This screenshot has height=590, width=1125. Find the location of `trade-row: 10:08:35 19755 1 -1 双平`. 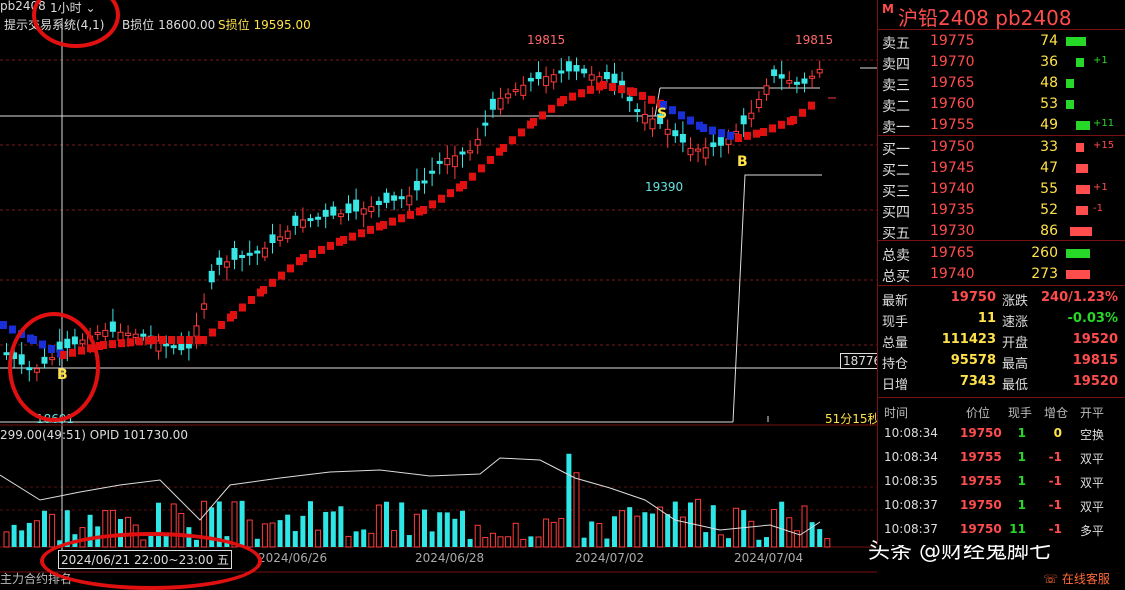

trade-row: 10:08:35 19755 1 -1 双平 is located at coordinates (1001, 482).